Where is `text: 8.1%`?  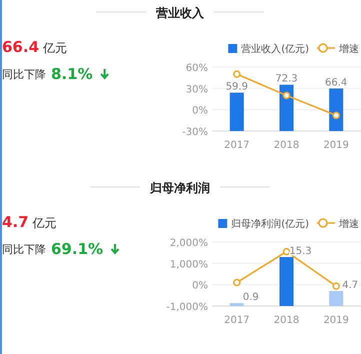
text: 8.1% is located at coordinates (72, 74).